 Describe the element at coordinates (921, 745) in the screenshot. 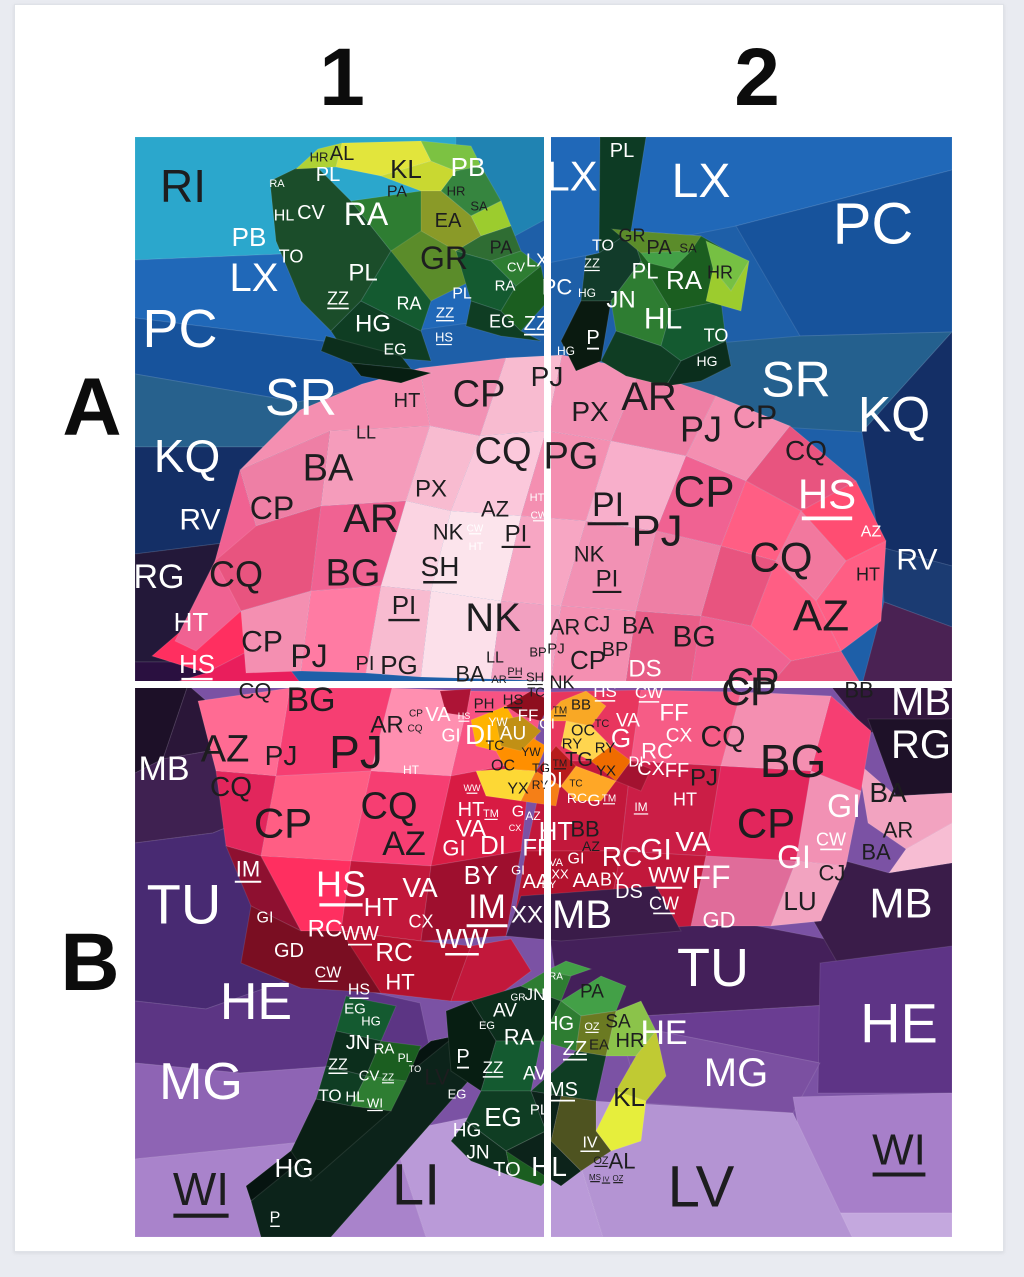

I see `facet-code-label: RG` at that location.